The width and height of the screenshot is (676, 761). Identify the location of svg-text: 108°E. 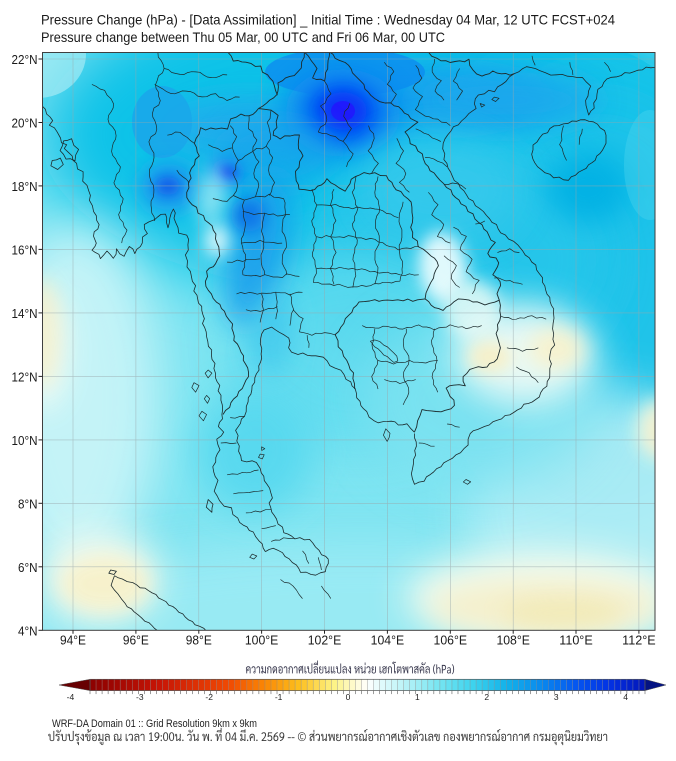
(513, 640).